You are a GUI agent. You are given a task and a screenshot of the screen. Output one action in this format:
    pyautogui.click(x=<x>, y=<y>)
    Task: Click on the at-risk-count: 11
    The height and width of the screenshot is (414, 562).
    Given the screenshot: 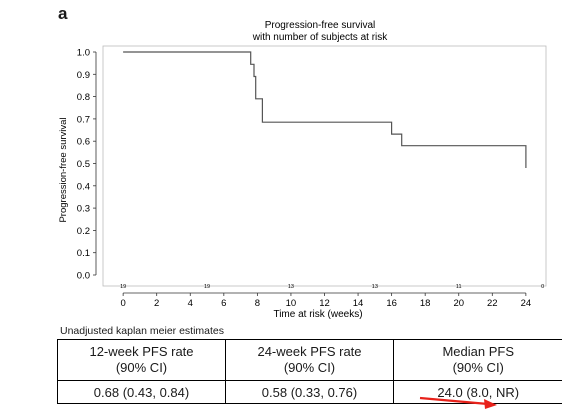 What is the action you would take?
    pyautogui.click(x=459, y=287)
    